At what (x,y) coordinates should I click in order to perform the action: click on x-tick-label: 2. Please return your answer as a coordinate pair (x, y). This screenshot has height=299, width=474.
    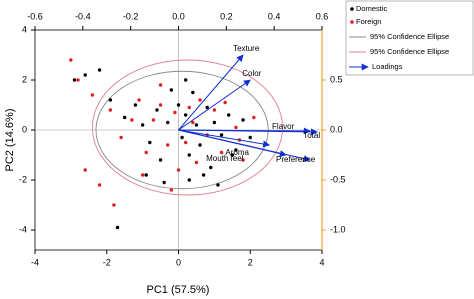
    Looking at the image, I should click on (250, 262).